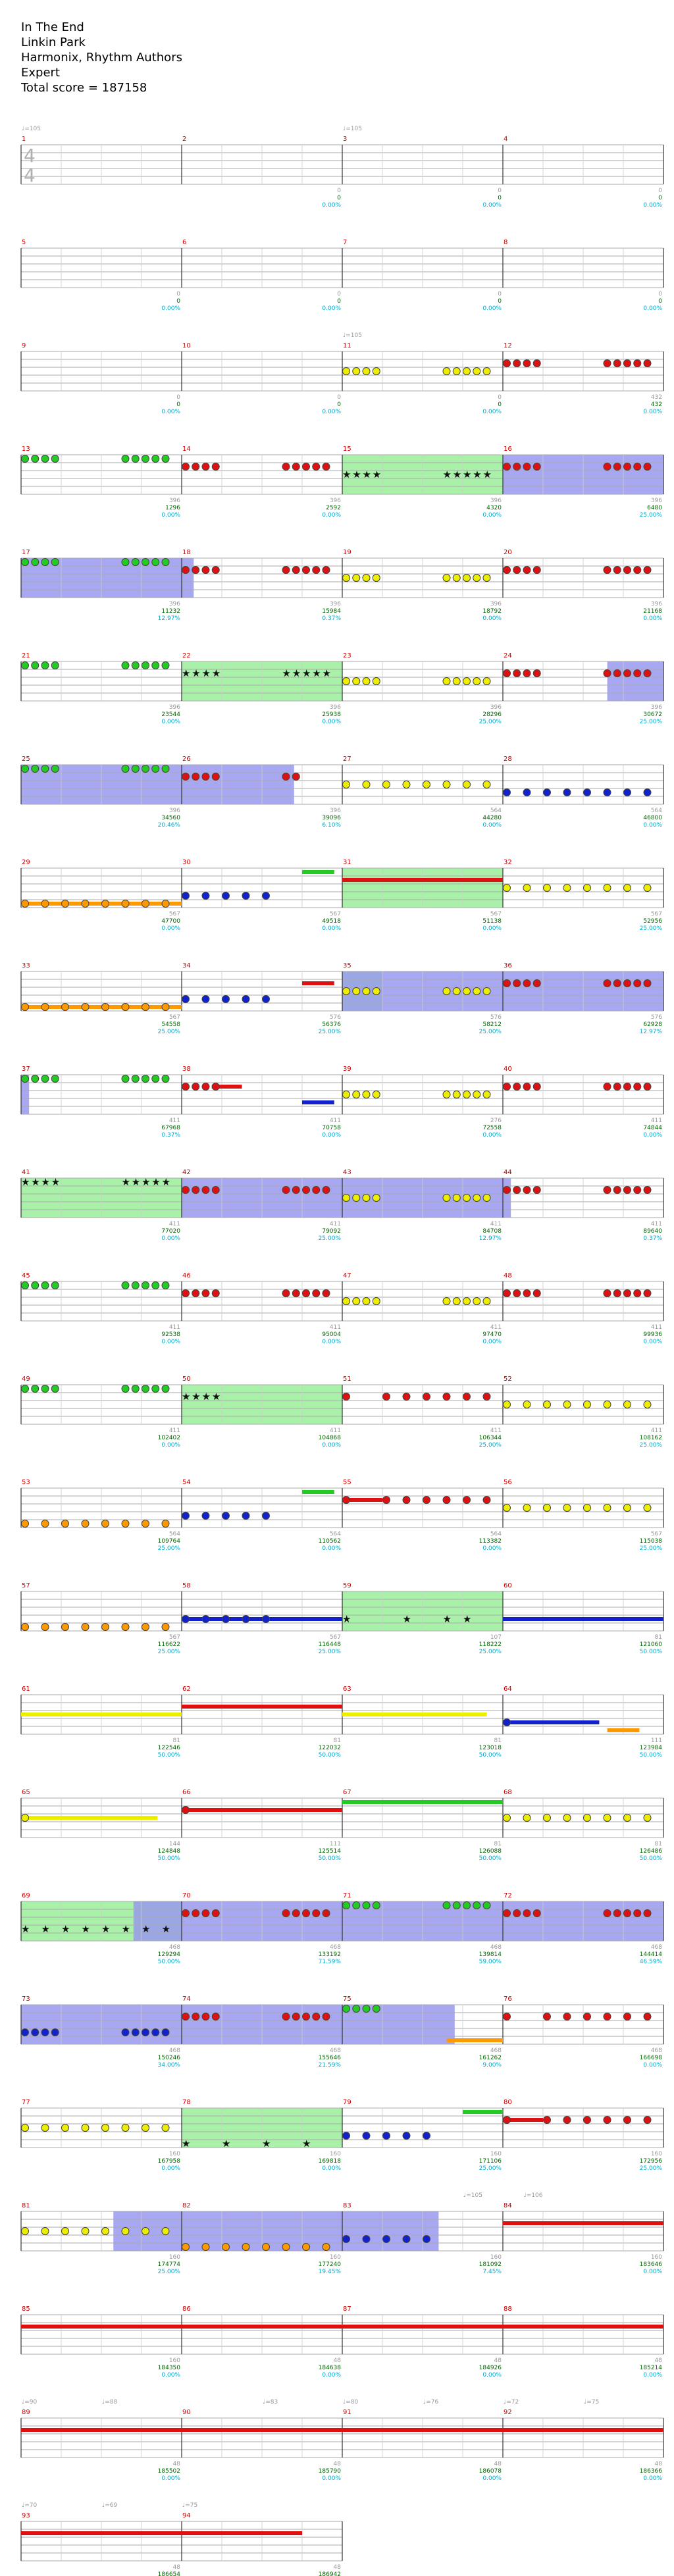 This screenshot has width=674, height=2576. What do you see at coordinates (347, 1895) in the screenshot?
I see `measure-number: 71` at bounding box center [347, 1895].